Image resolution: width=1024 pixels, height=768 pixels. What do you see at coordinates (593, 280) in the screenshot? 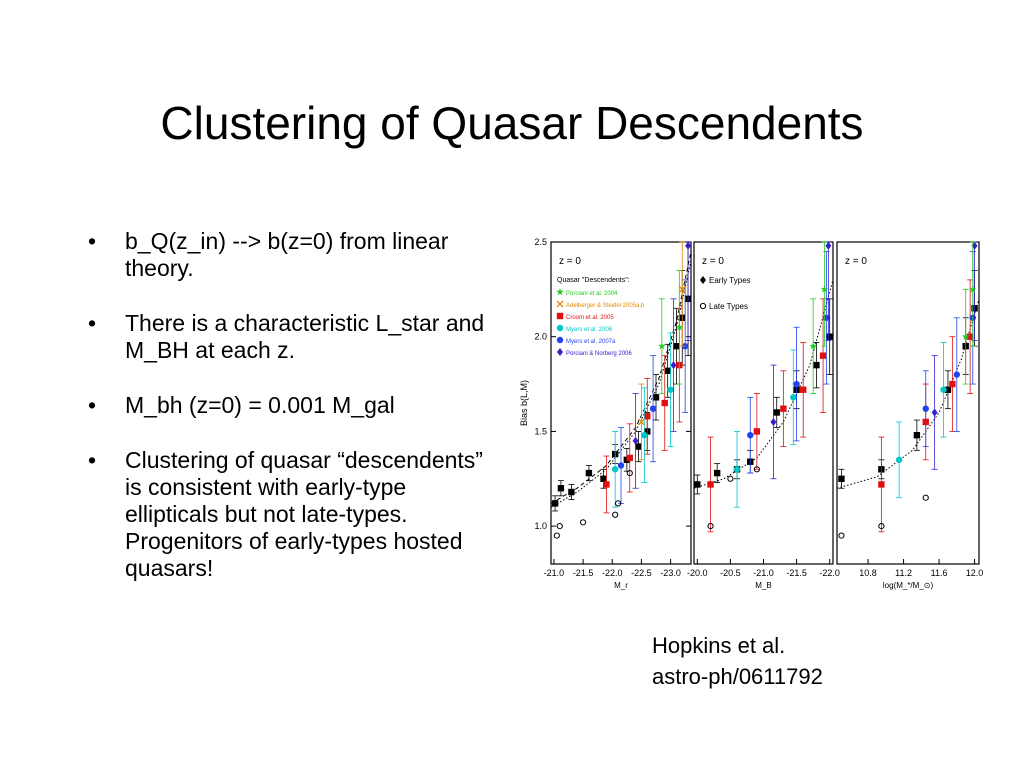
I see `legend-title: Quasar "Descendents":` at bounding box center [593, 280].